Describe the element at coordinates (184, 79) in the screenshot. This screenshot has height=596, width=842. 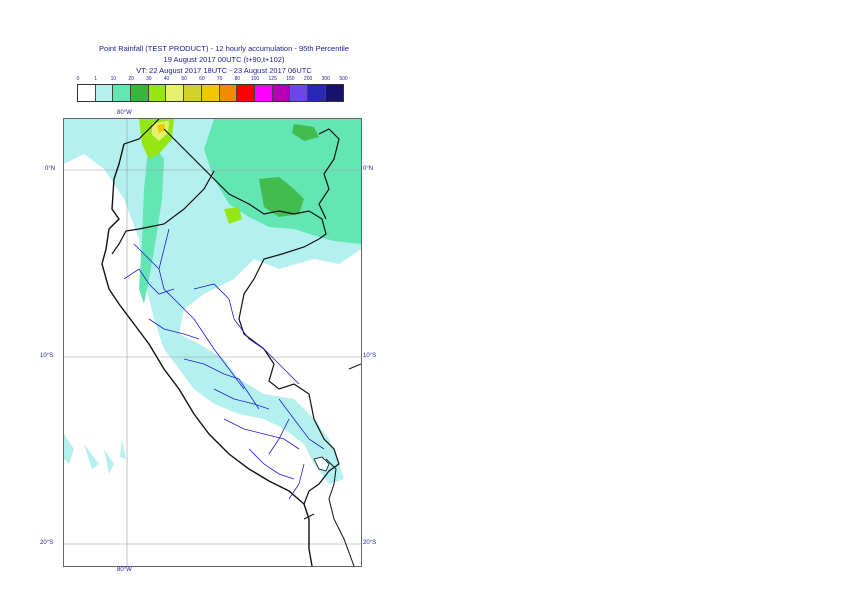
I see `legend-tick-label: 50` at that location.